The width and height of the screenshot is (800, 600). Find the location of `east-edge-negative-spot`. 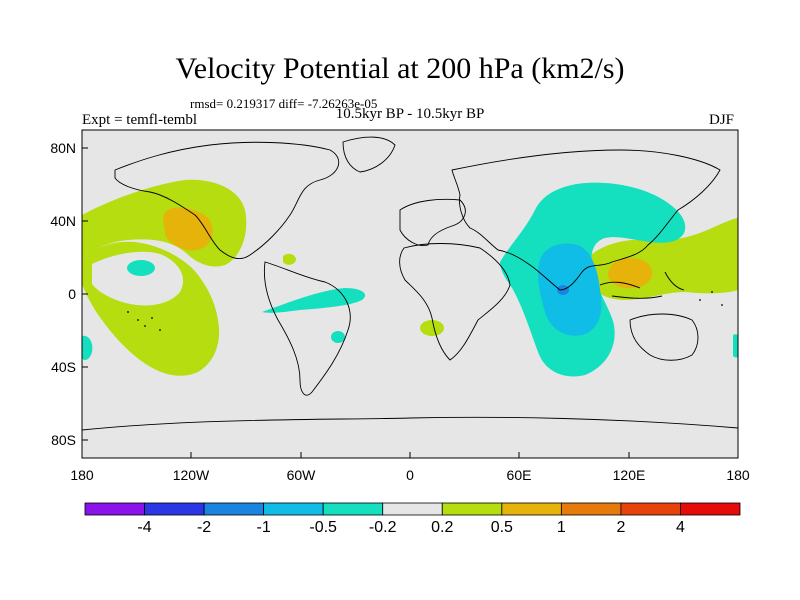

east-edge-negative-spot is located at coordinates (735, 346).